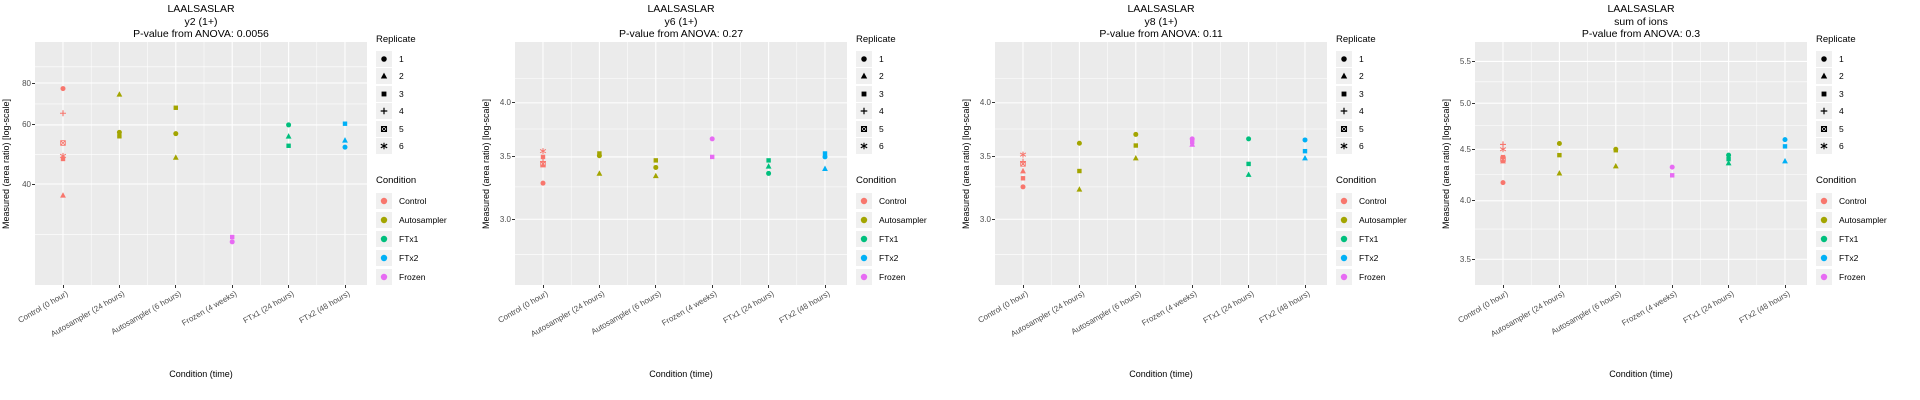 Image resolution: width=1920 pixels, height=400 pixels. Describe the element at coordinates (892, 276) in the screenshot. I see `condition-legend-label: Frozen` at that location.